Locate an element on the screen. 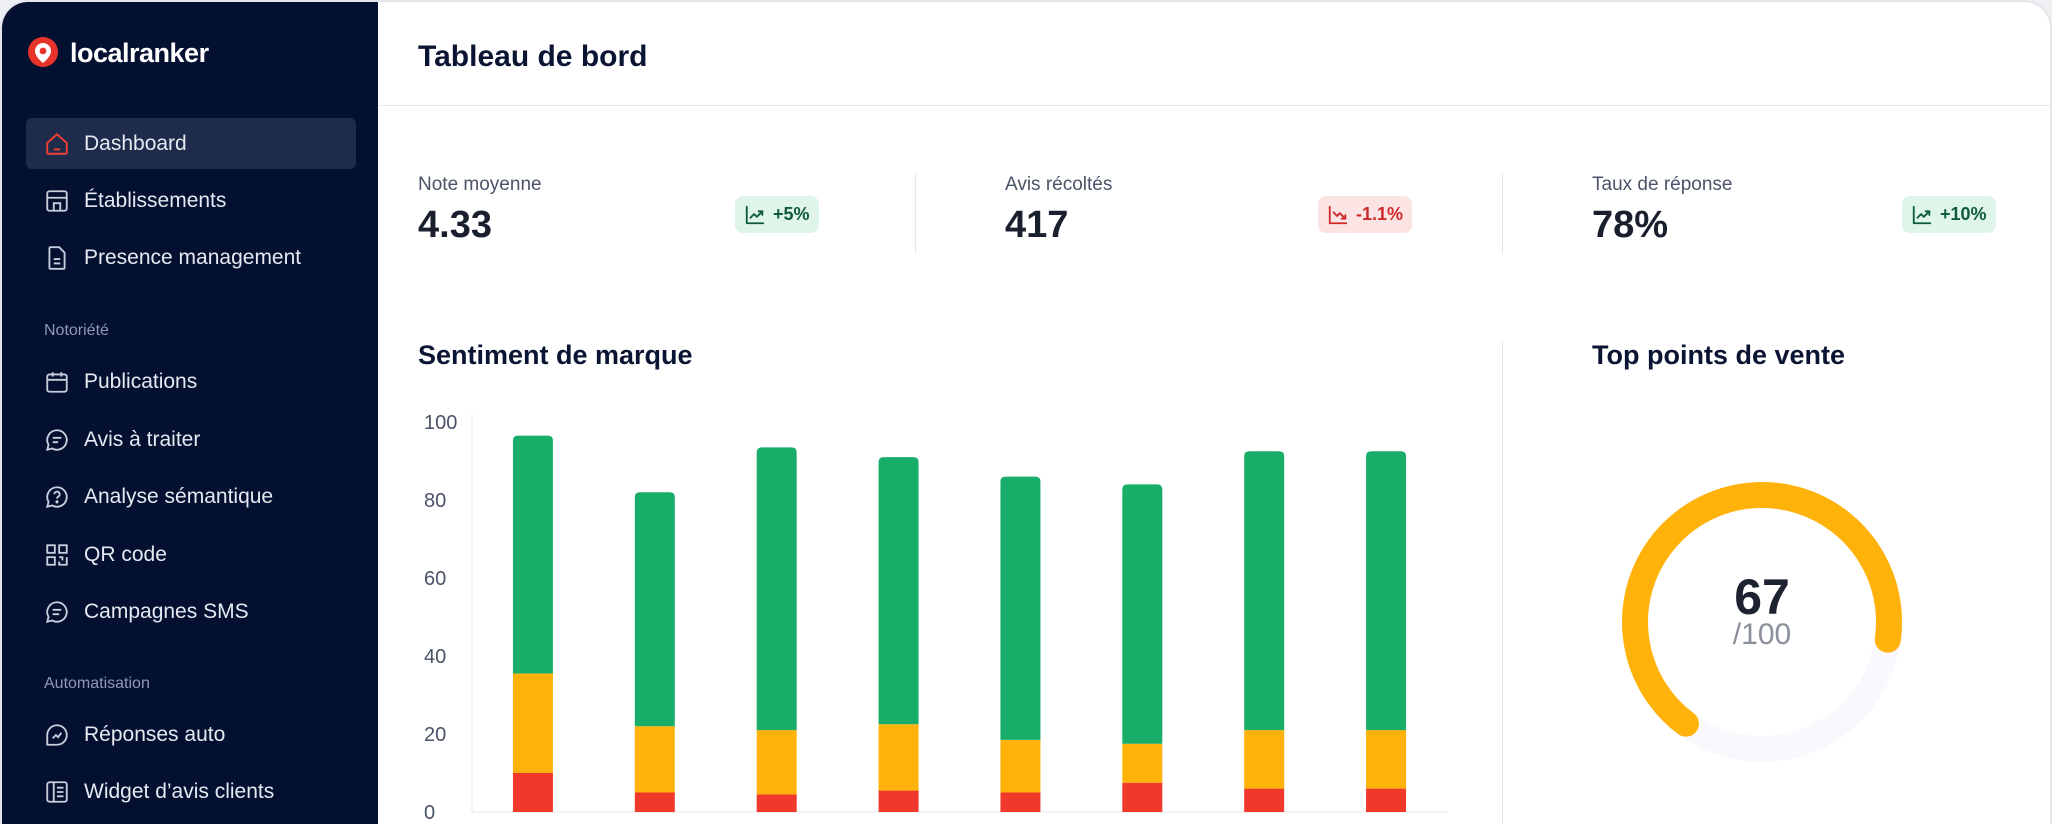 This screenshot has width=2052, height=824. kpi-value: 417 is located at coordinates (1037, 225).